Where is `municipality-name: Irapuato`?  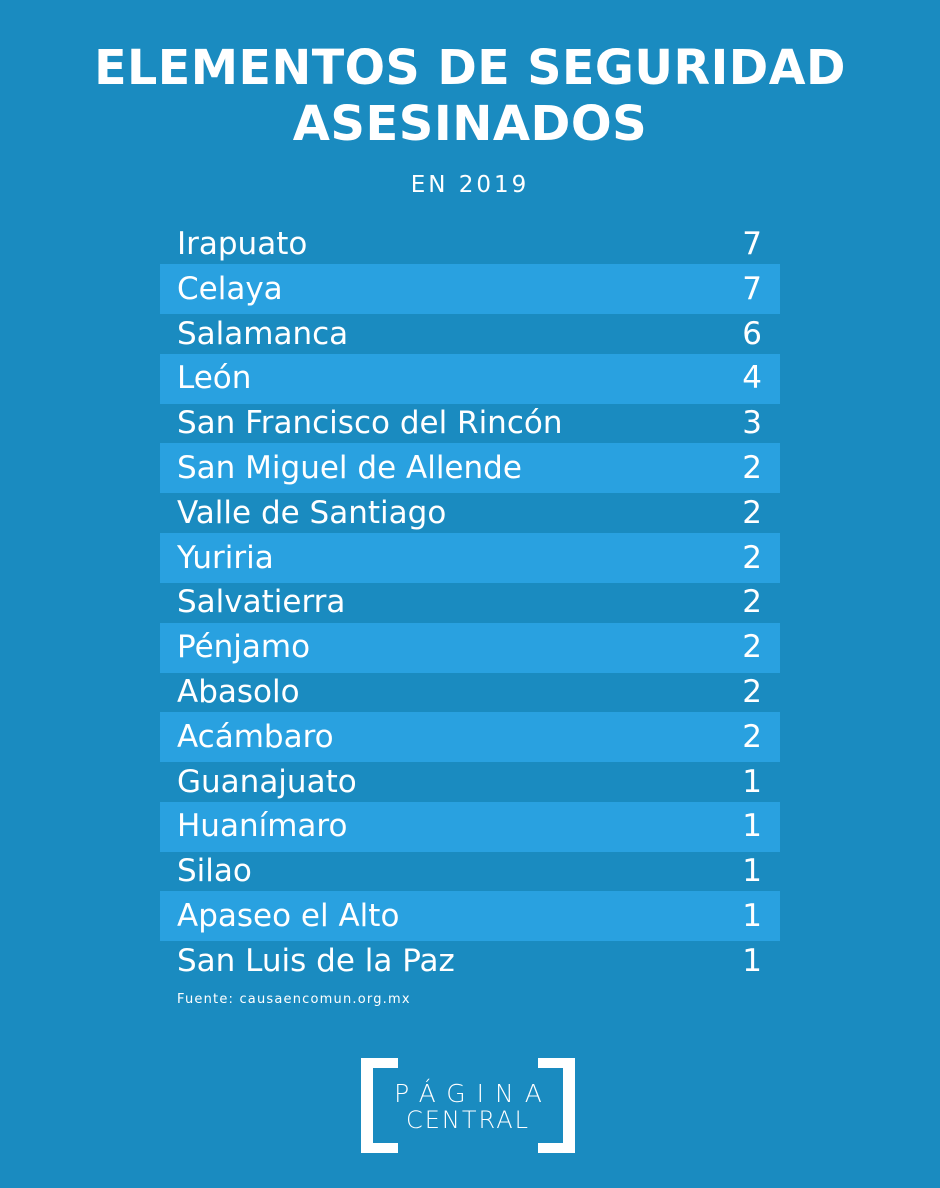 municipality-name: Irapuato is located at coordinates (242, 244).